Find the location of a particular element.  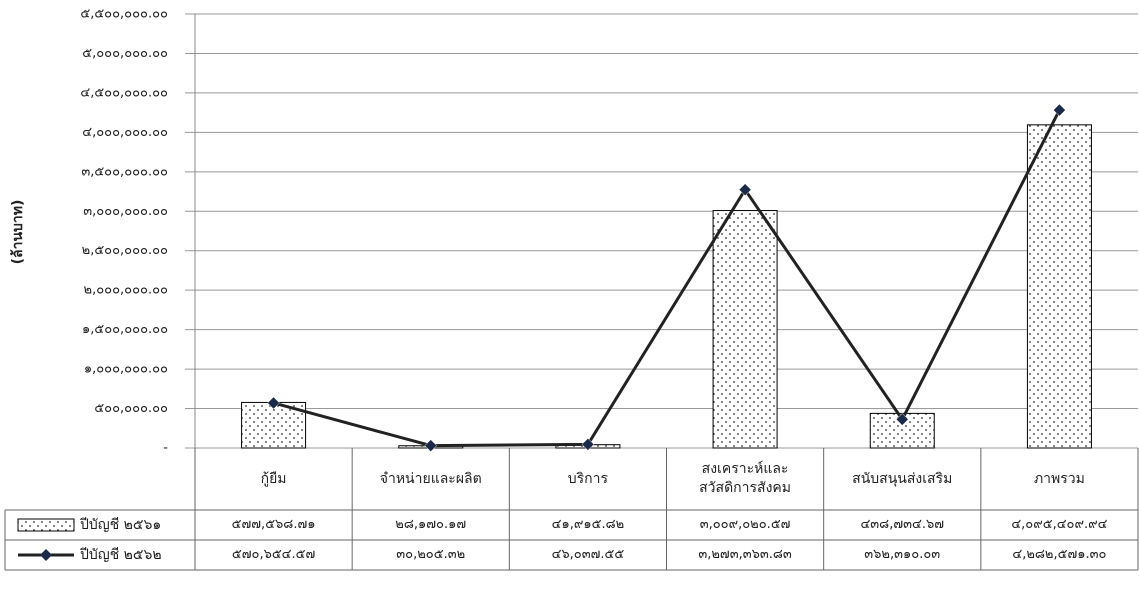

category-label: จำหน่ายและผลิต is located at coordinates (430, 478).